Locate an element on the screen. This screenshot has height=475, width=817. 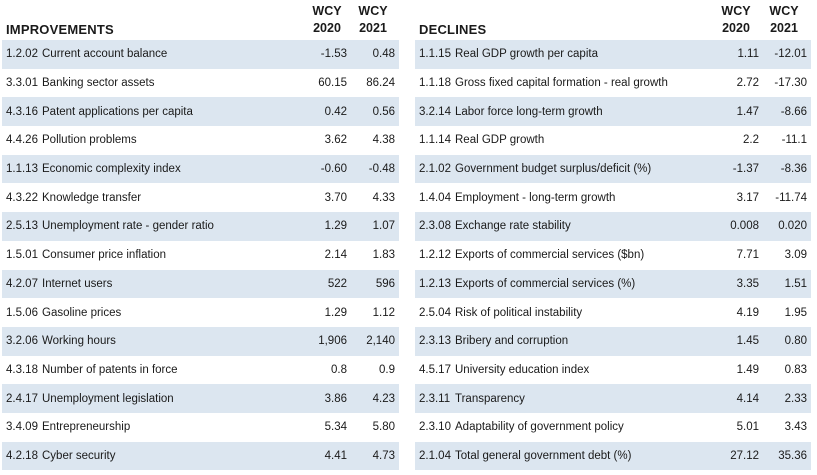
value-2020: 4.14 is located at coordinates (747, 398).